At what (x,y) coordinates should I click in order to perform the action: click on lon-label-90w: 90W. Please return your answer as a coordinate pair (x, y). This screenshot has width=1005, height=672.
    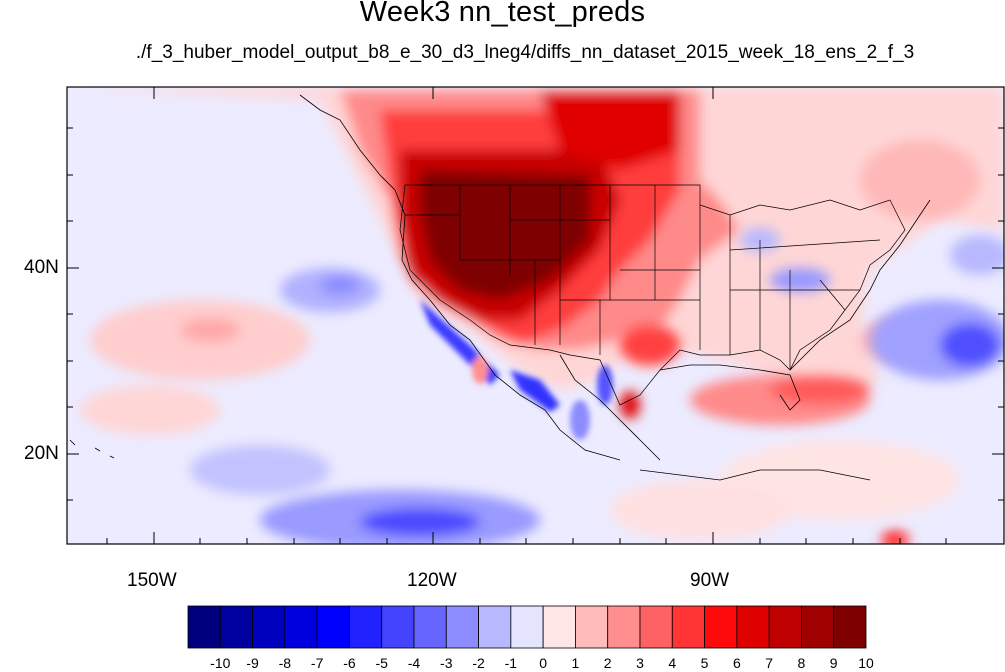
    Looking at the image, I should click on (710, 580).